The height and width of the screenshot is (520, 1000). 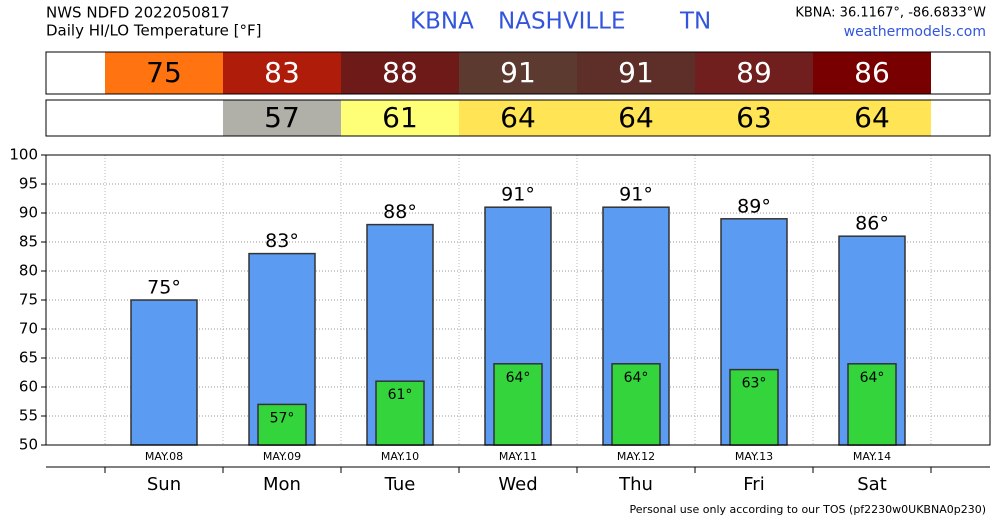 What do you see at coordinates (753, 484) in the screenshot?
I see `x-tick-label: Fri` at bounding box center [753, 484].